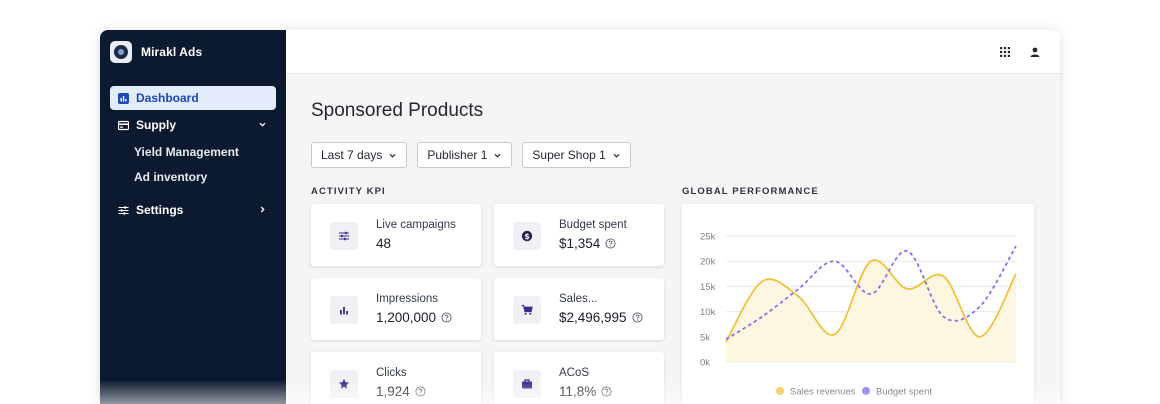 The width and height of the screenshot is (1160, 404). I want to click on apps-grid-icon, so click(1005, 52).